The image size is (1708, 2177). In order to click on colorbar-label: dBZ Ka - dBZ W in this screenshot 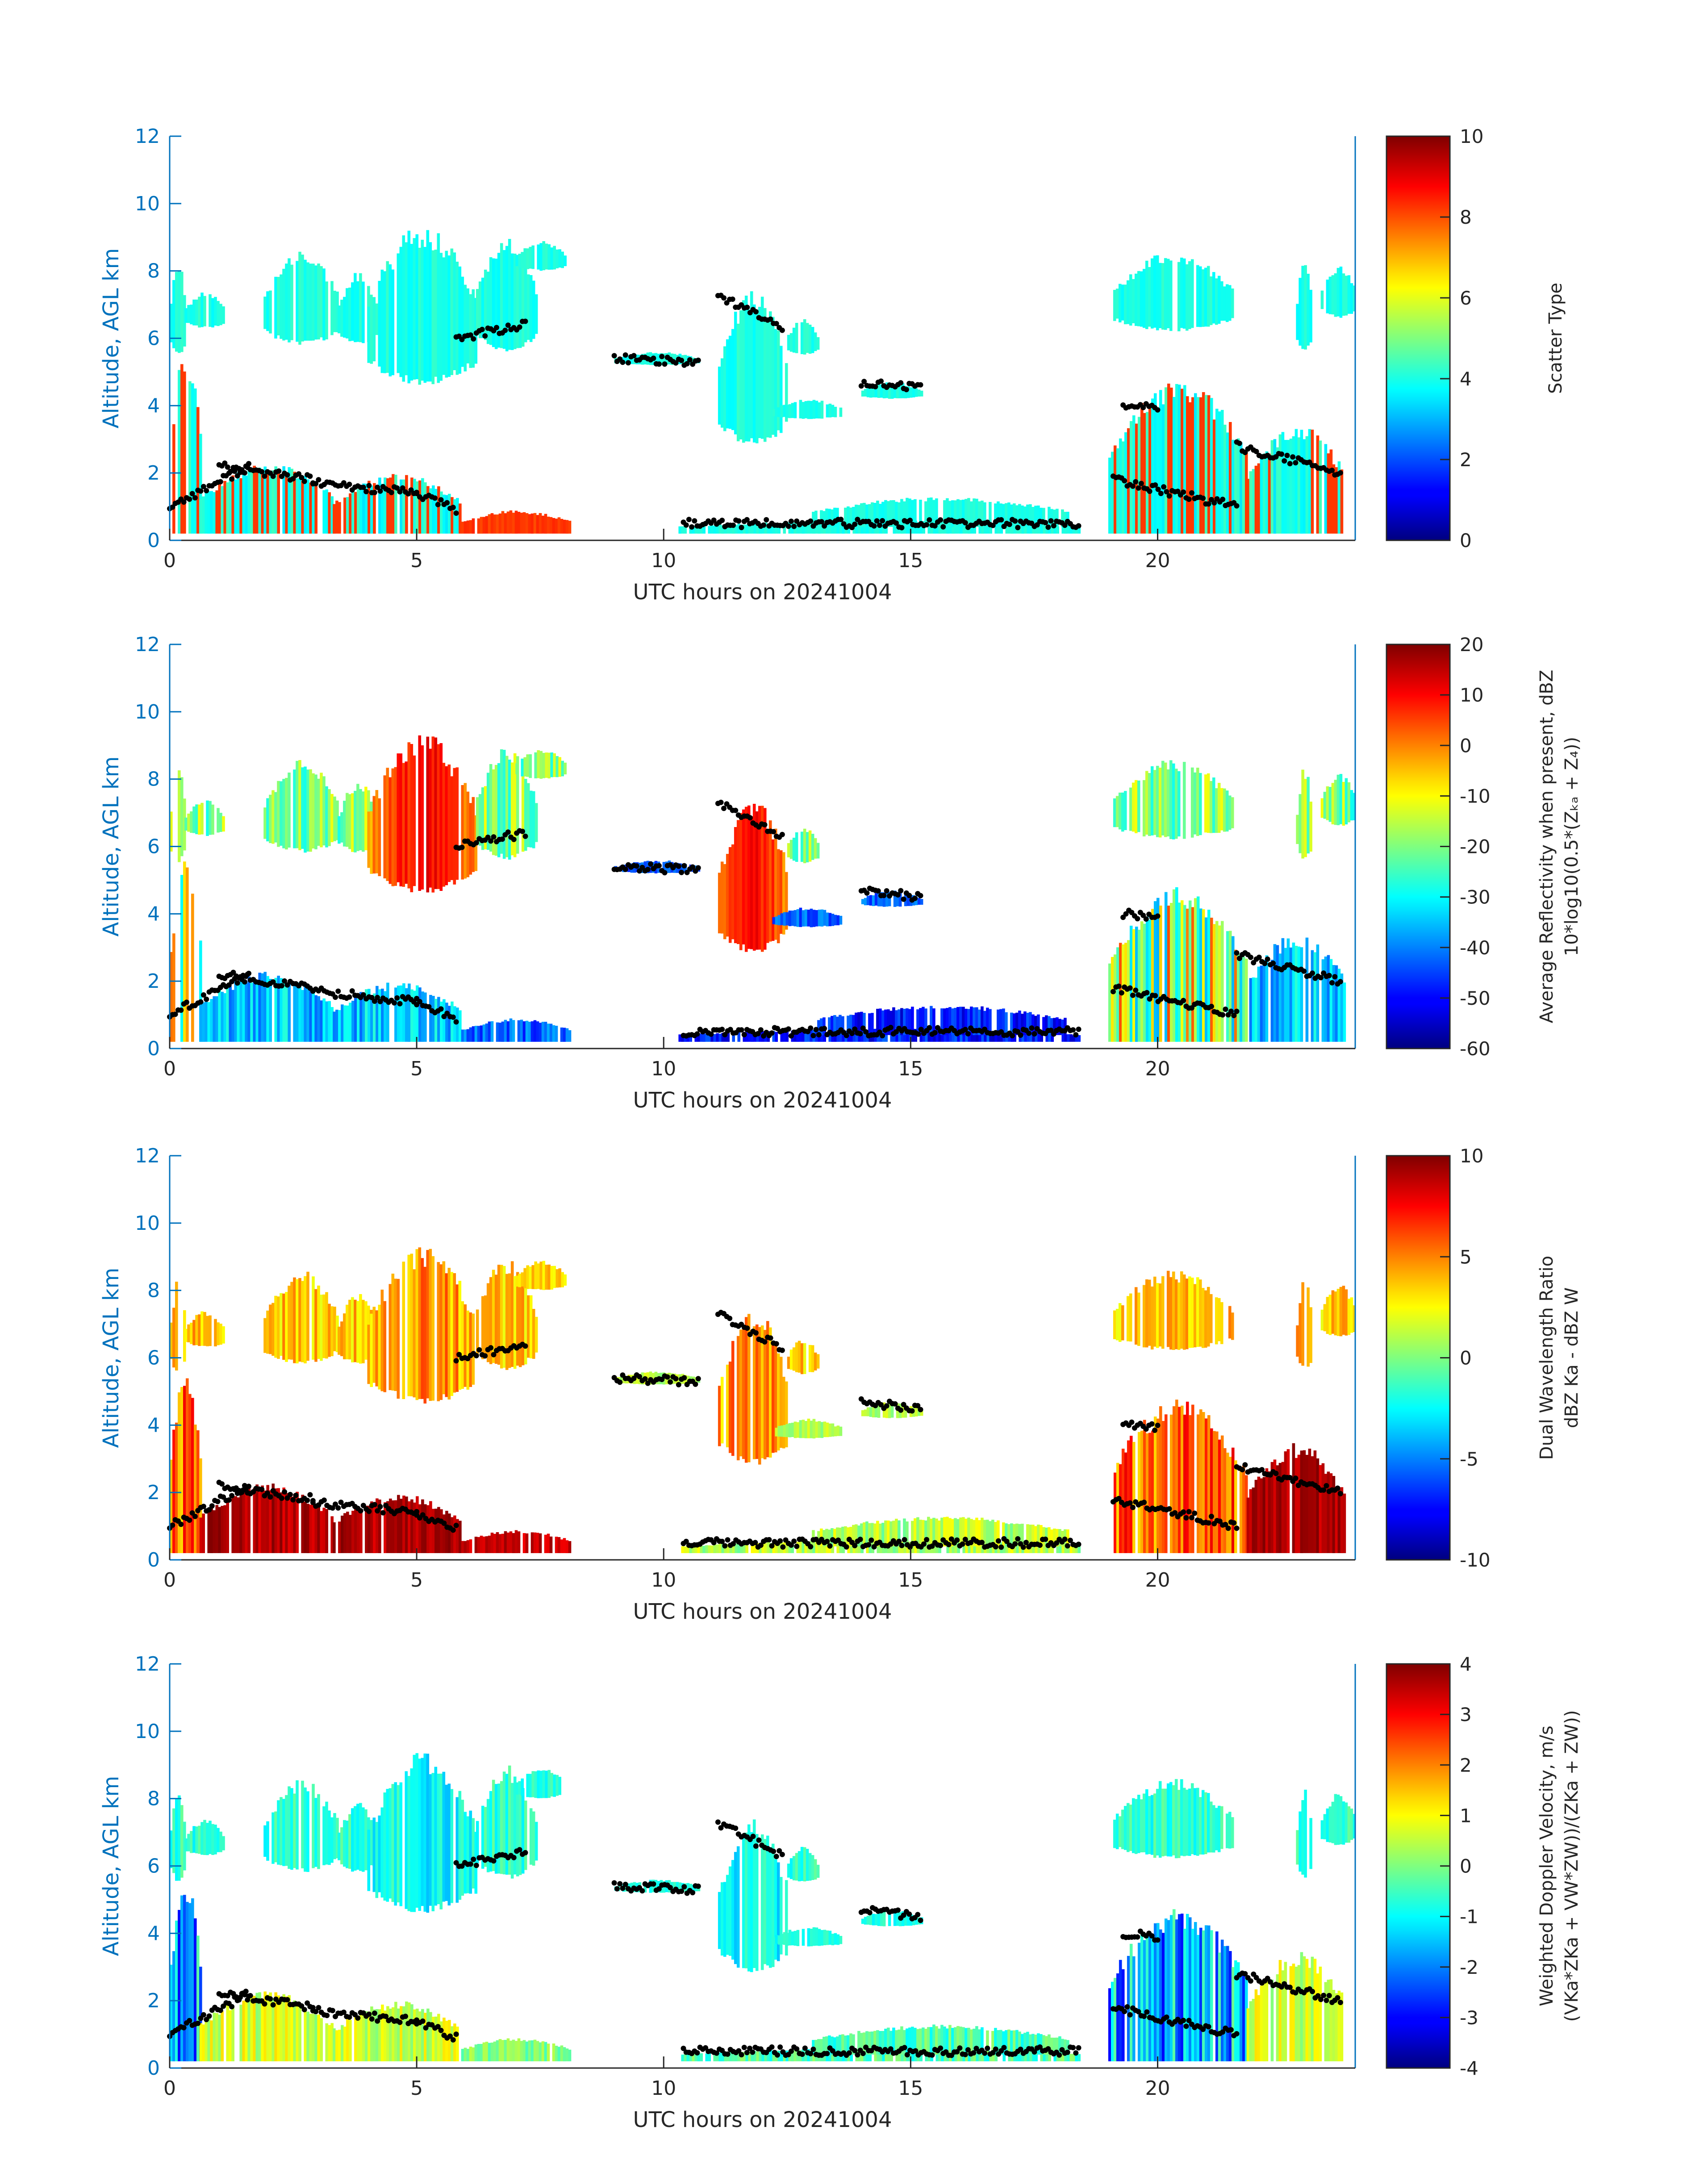, I will do `click(1572, 1357)`.